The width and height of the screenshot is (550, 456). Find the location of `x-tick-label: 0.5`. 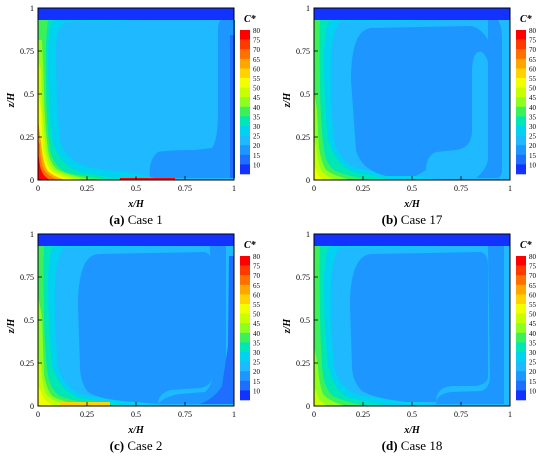

x-tick-label: 0.5 is located at coordinates (136, 188).